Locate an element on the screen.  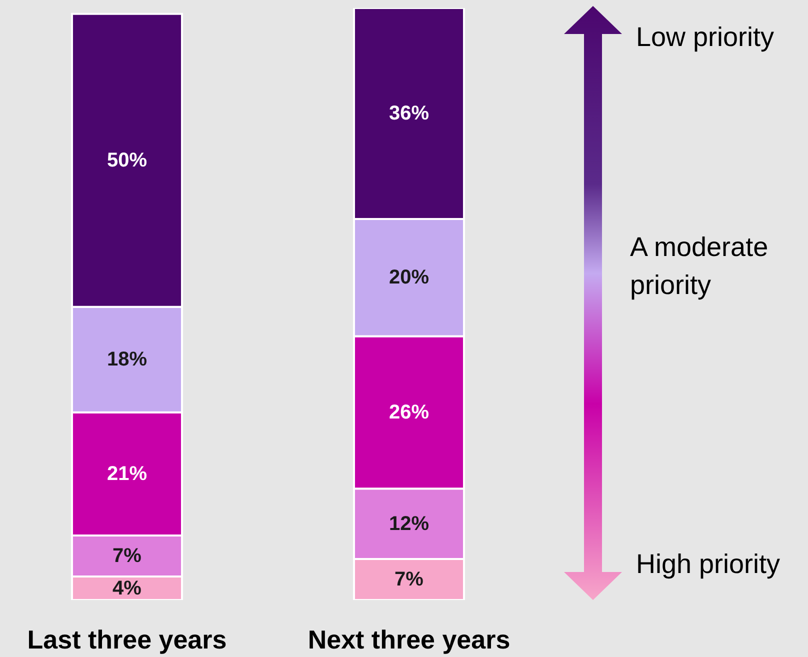
data-label: 18% is located at coordinates (127, 359).